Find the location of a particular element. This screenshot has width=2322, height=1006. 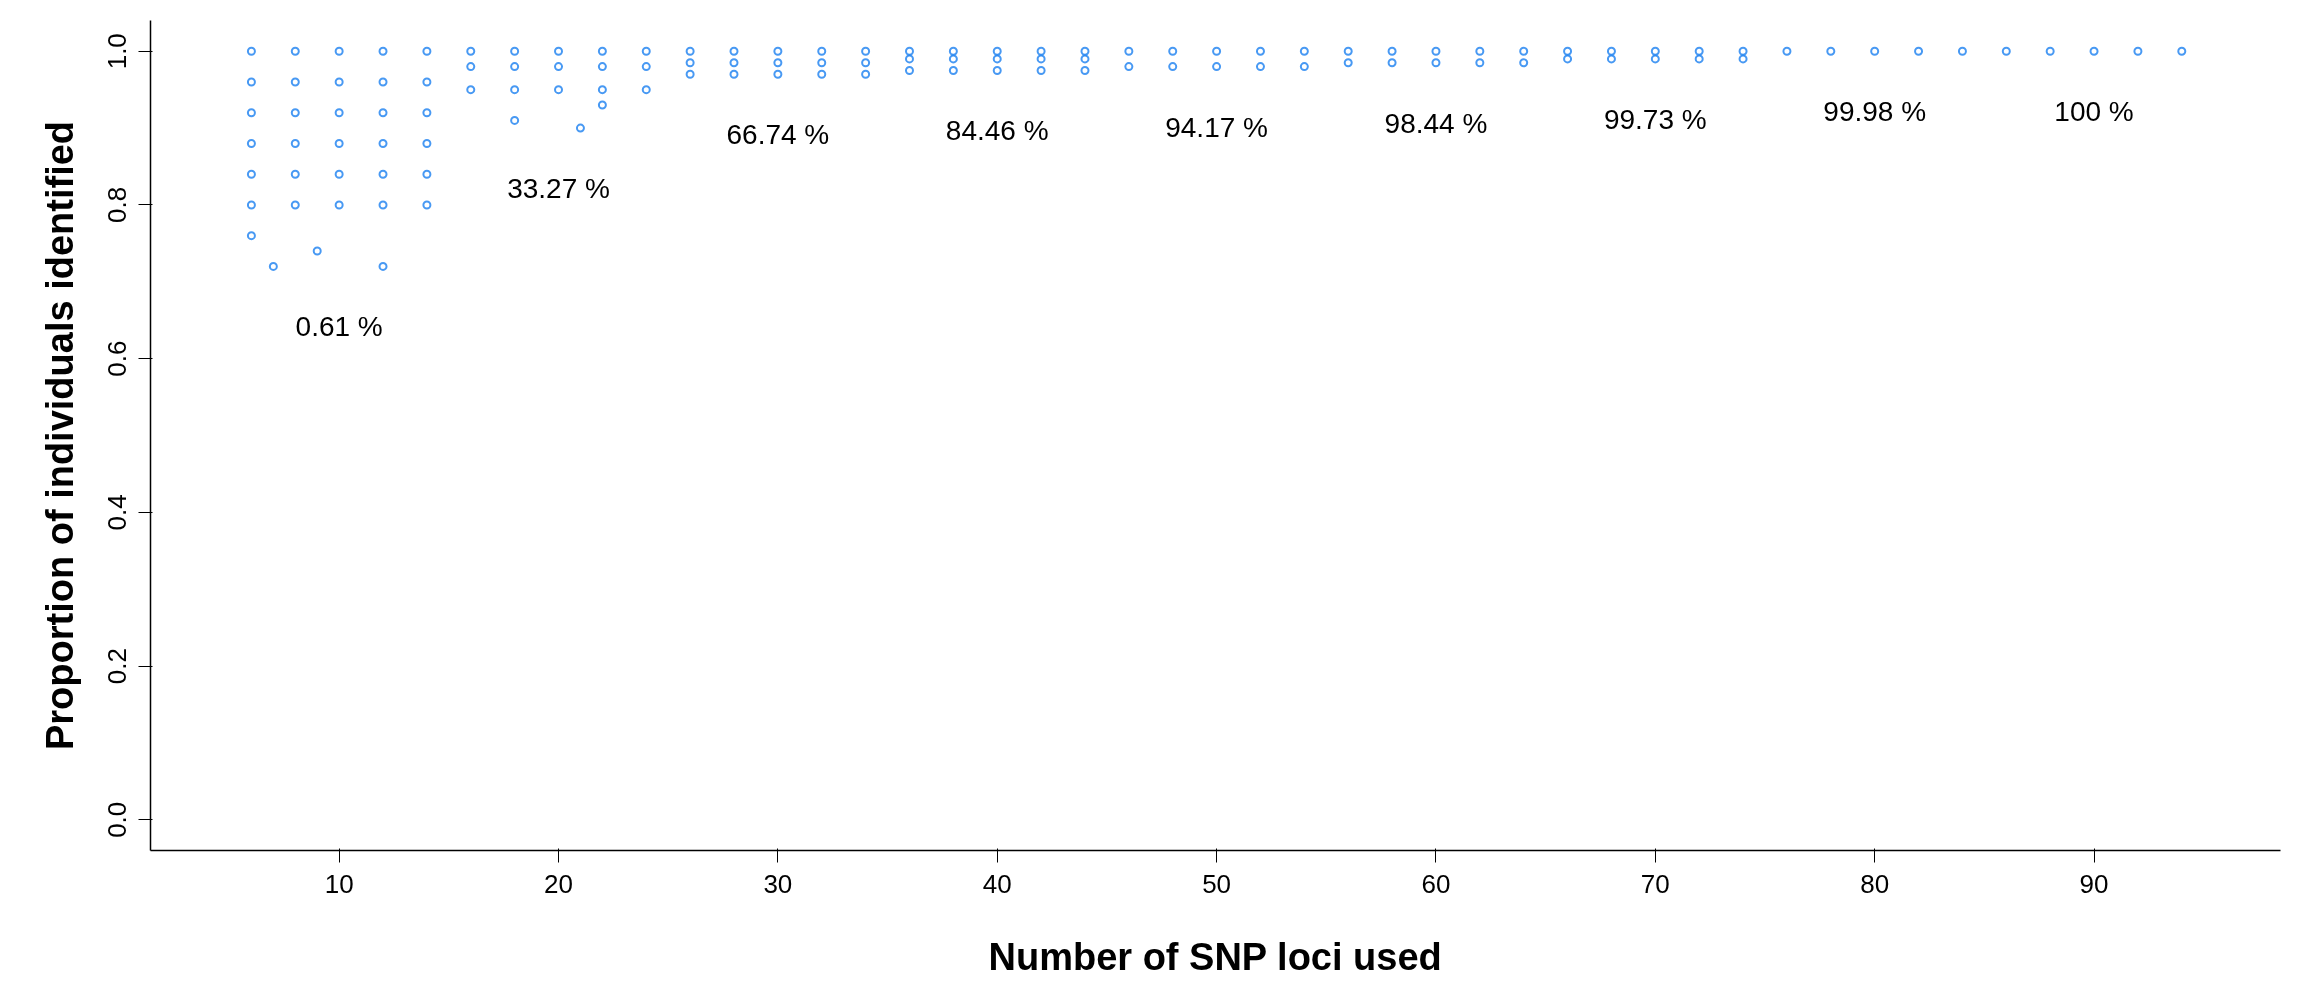

x-tick-label: 10 is located at coordinates (339, 883).